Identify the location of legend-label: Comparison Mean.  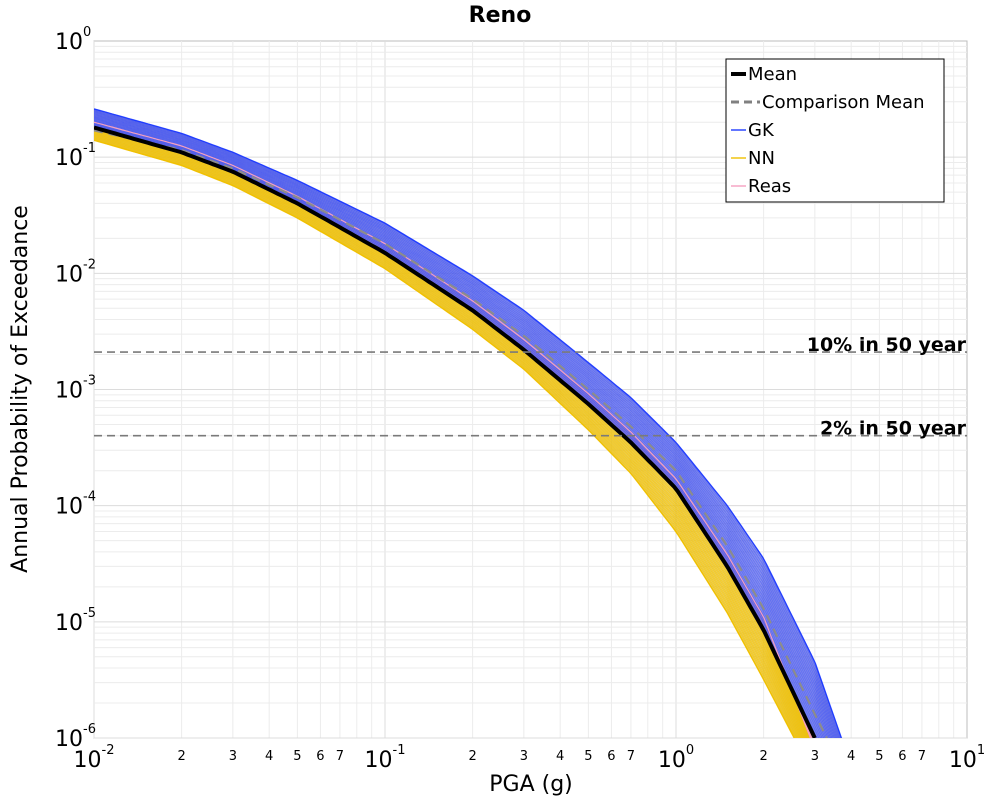
(843, 102).